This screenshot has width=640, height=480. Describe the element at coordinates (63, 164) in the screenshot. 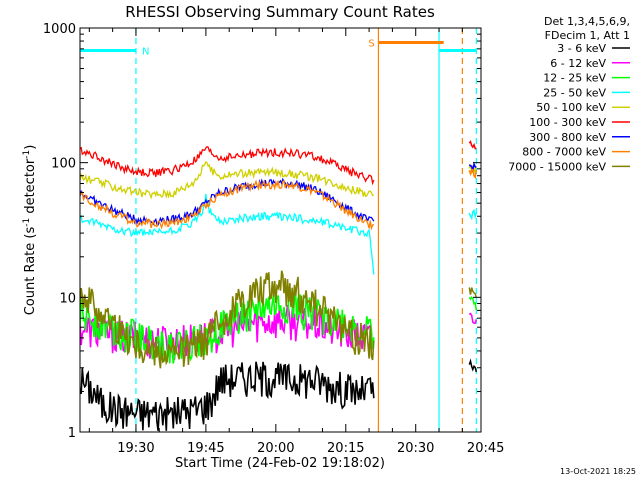

I see `y-tick-label: 100` at that location.